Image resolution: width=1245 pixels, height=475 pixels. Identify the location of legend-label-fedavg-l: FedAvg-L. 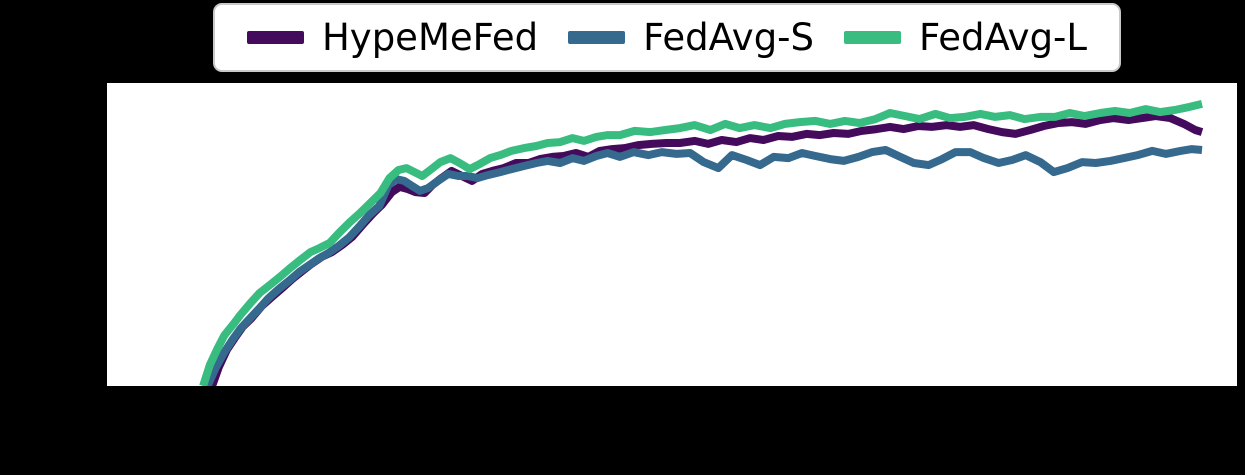
(1003, 37).